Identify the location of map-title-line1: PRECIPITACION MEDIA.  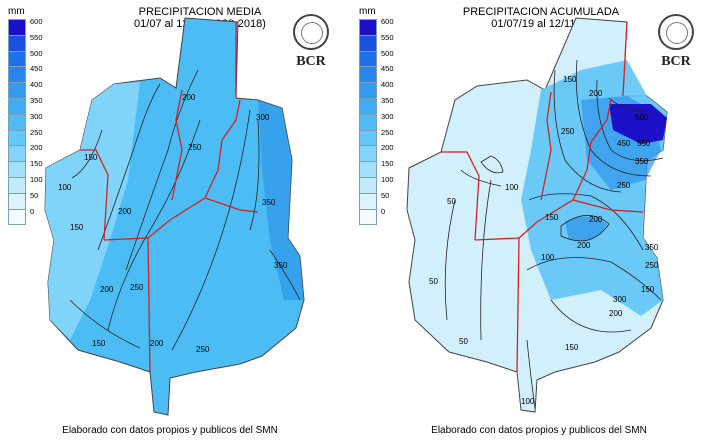
(200, 12).